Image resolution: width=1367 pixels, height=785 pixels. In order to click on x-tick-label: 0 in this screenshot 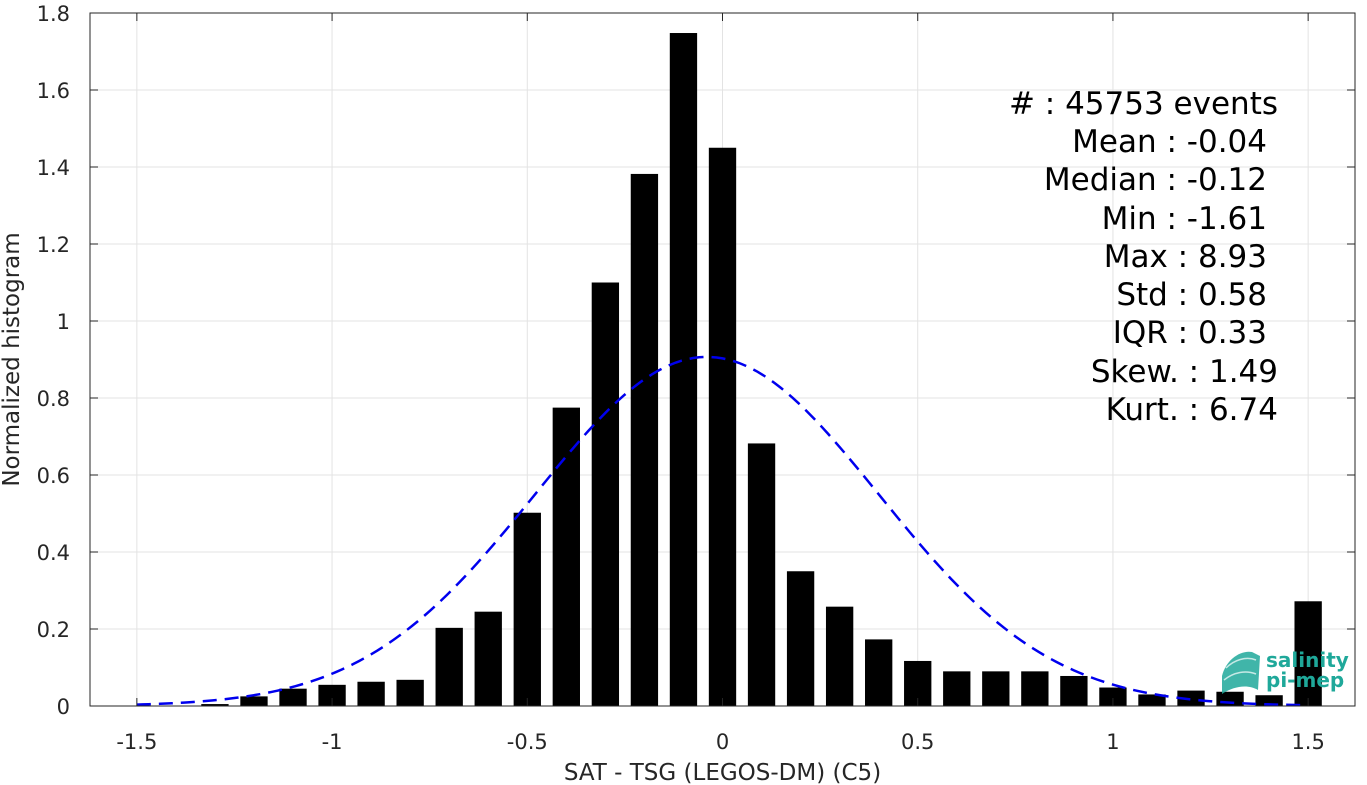, I will do `click(722, 742)`.